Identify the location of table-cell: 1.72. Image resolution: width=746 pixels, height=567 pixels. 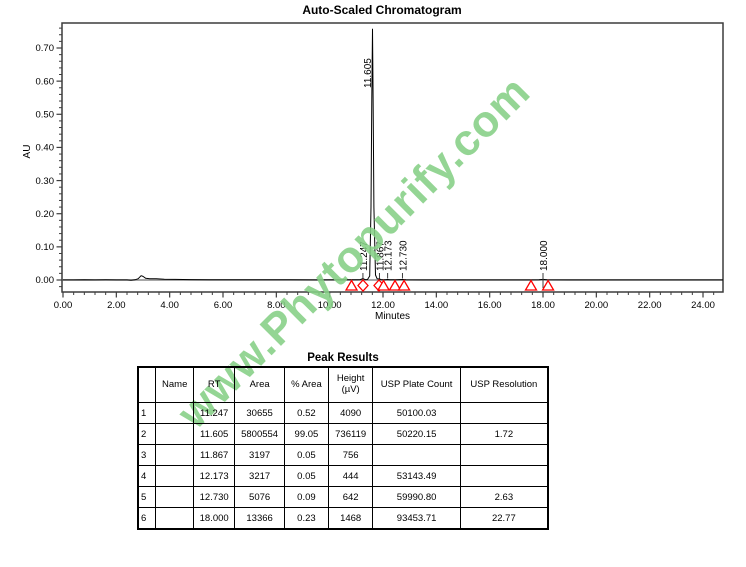
(504, 434).